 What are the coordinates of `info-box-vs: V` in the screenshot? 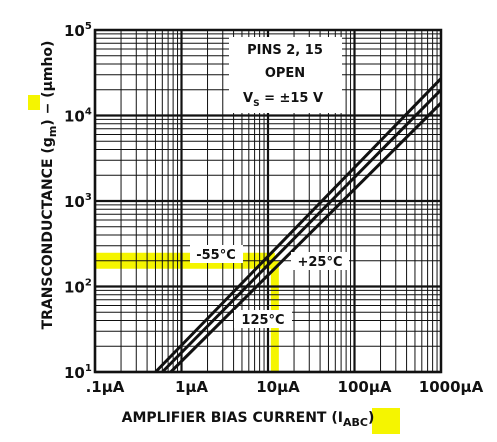 It's located at (248, 98).